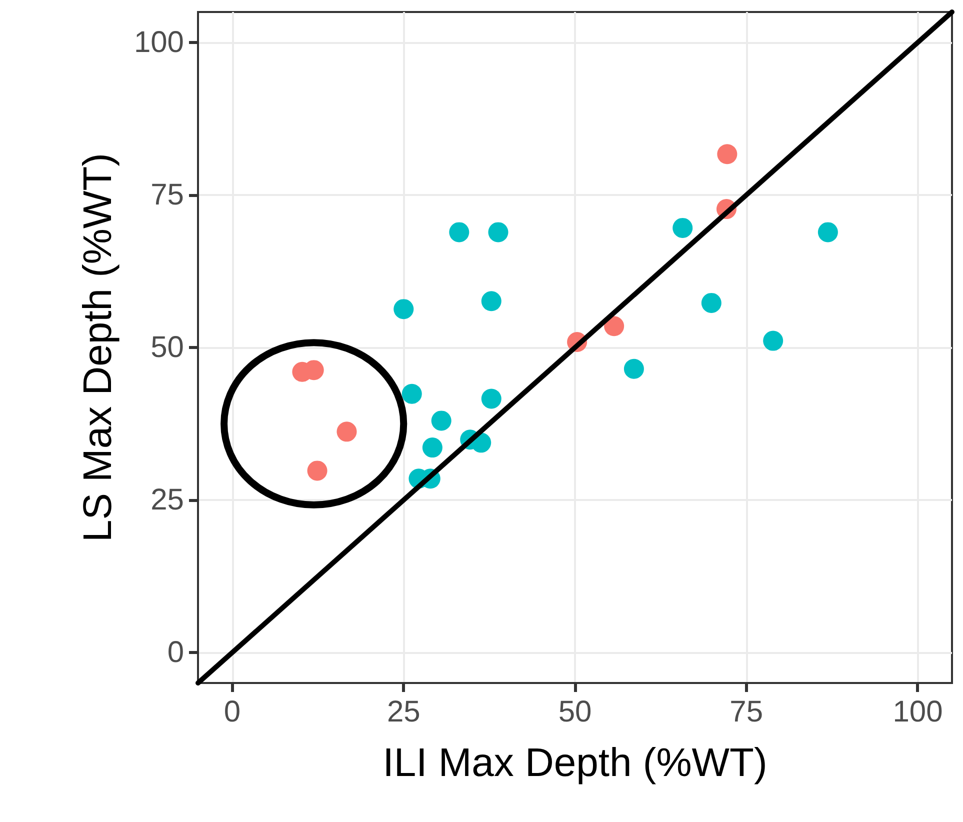 The height and width of the screenshot is (822, 963). I want to click on x-tick-label: 0, so click(232, 712).